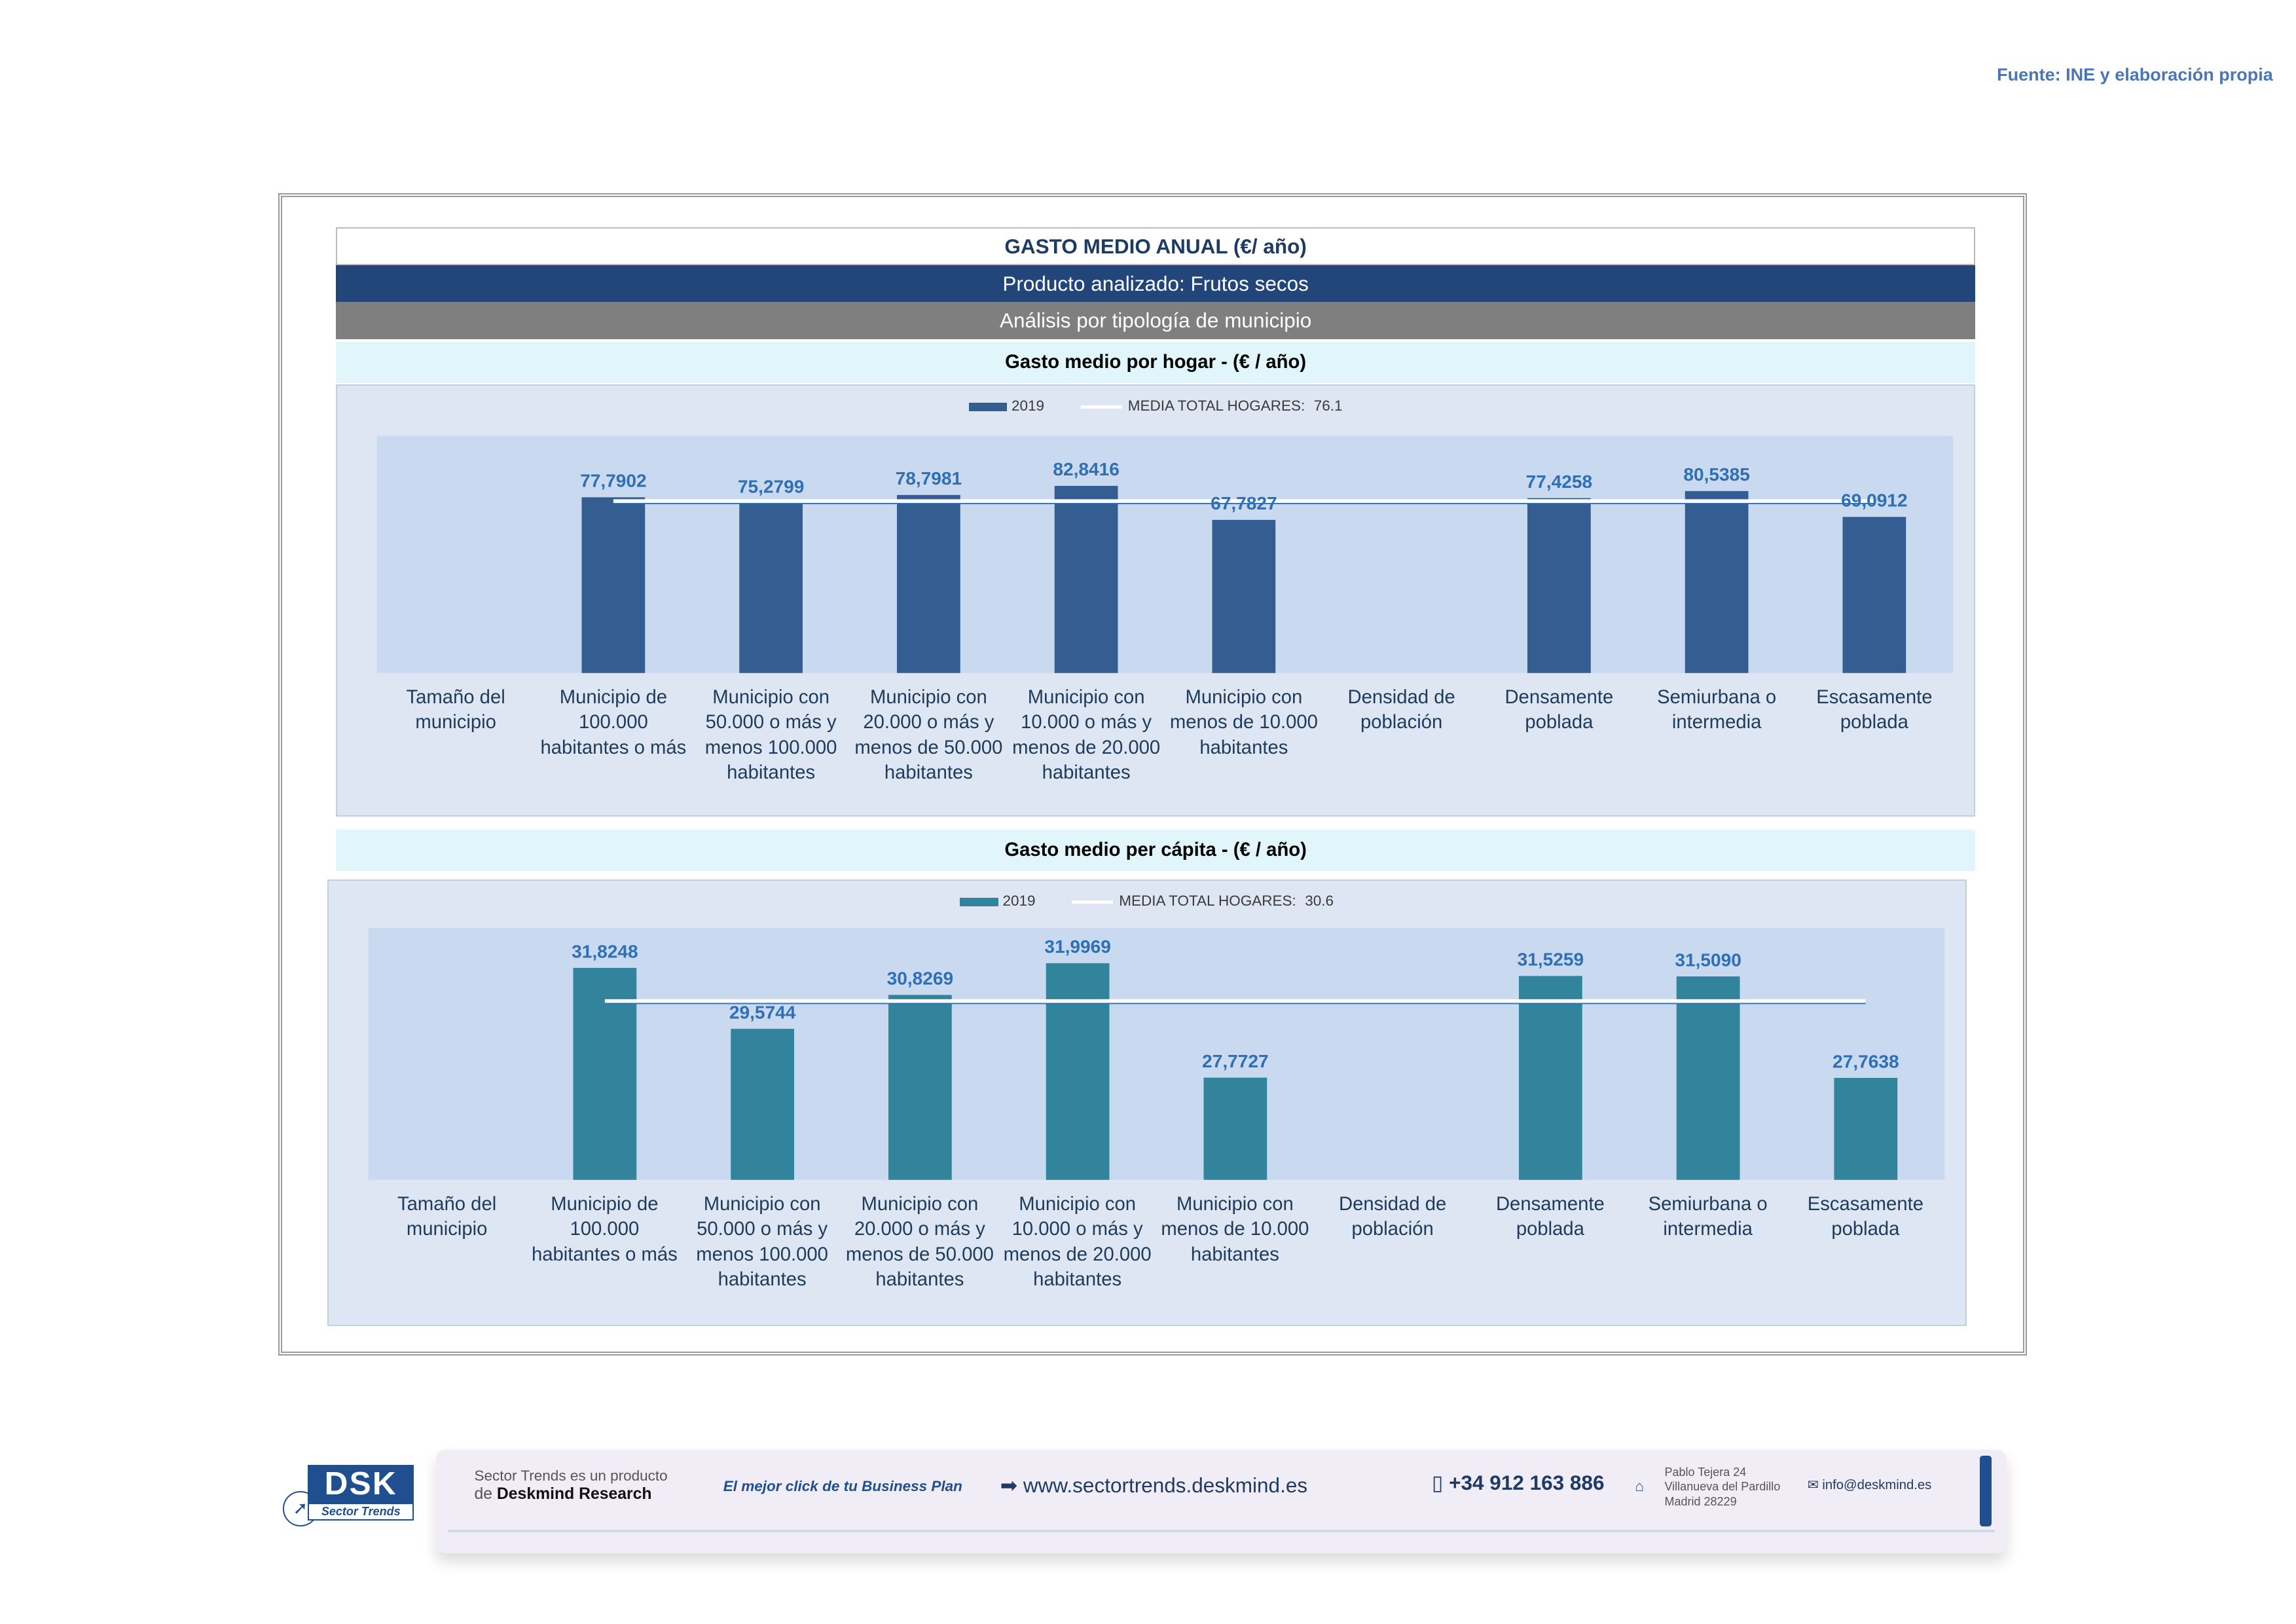 Image resolution: width=2296 pixels, height=1624 pixels. Describe the element at coordinates (762, 1254) in the screenshot. I see `category-label-line: menos 100.000` at that location.